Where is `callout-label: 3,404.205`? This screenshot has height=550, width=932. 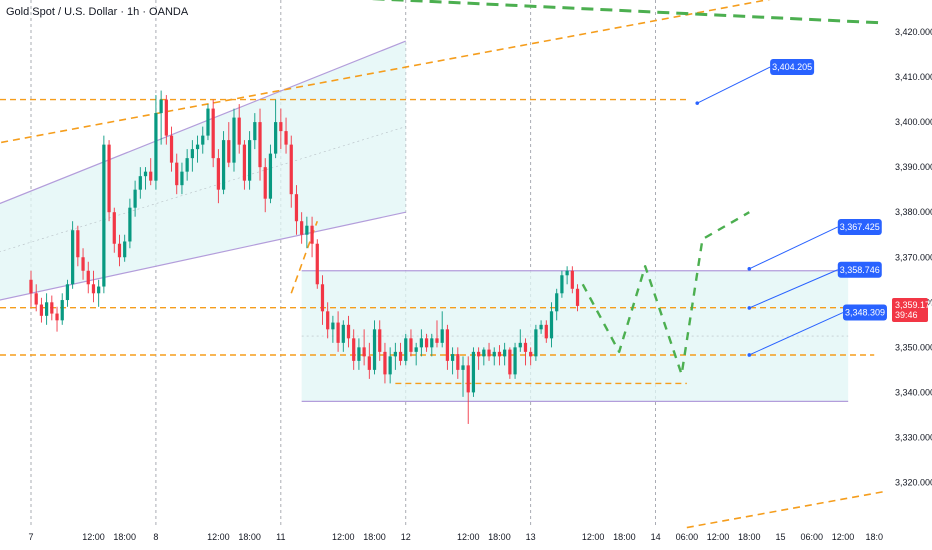
callout-label: 3,404.205 is located at coordinates (792, 67).